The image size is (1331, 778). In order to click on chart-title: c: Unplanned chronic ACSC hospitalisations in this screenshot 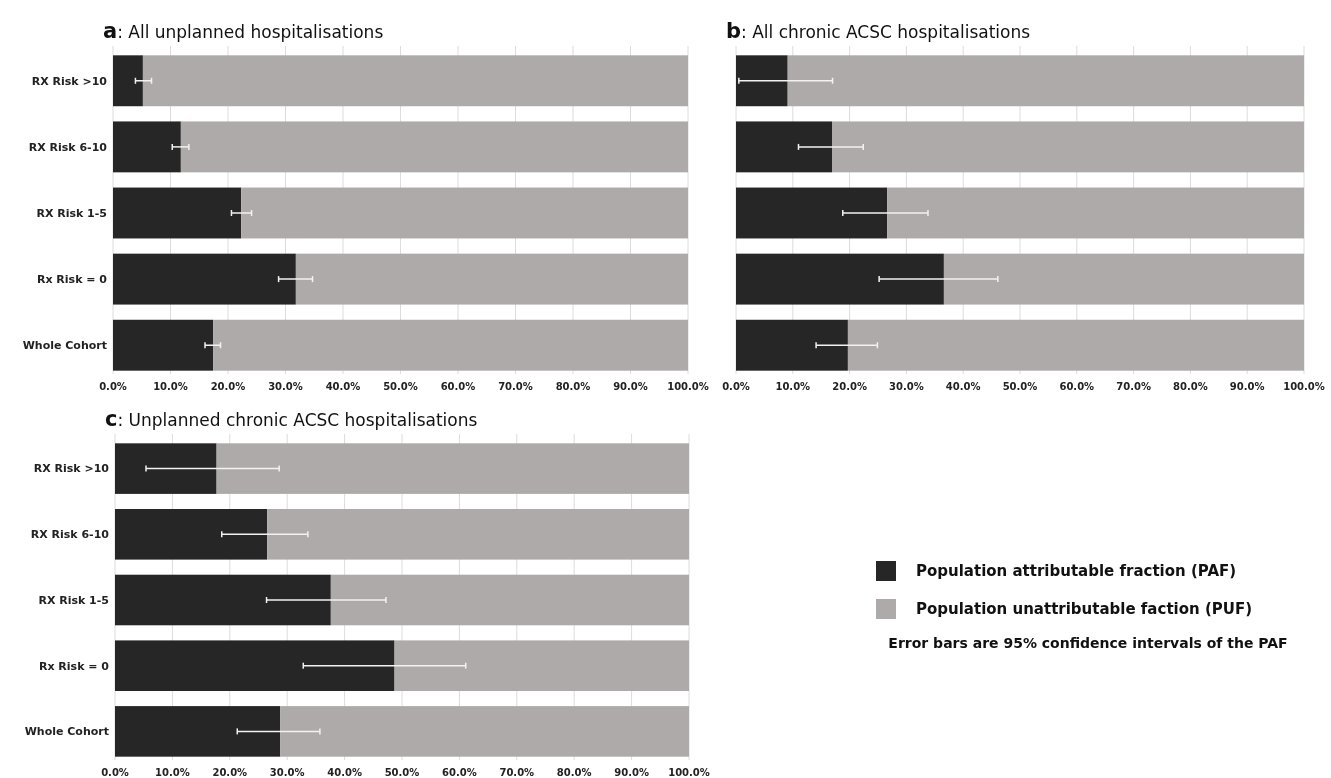, I will do `click(291, 419)`.